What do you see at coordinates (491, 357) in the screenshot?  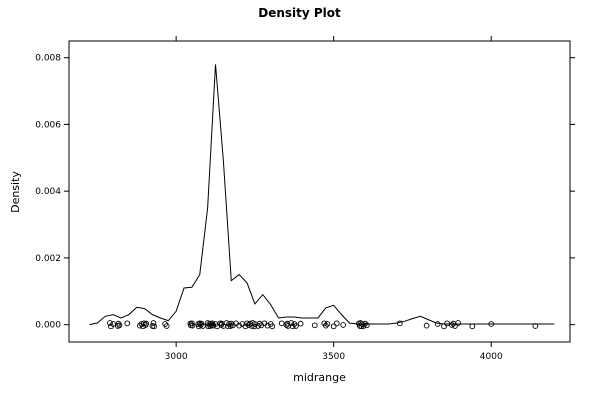 I see `x-tick-label: 4000` at bounding box center [491, 357].